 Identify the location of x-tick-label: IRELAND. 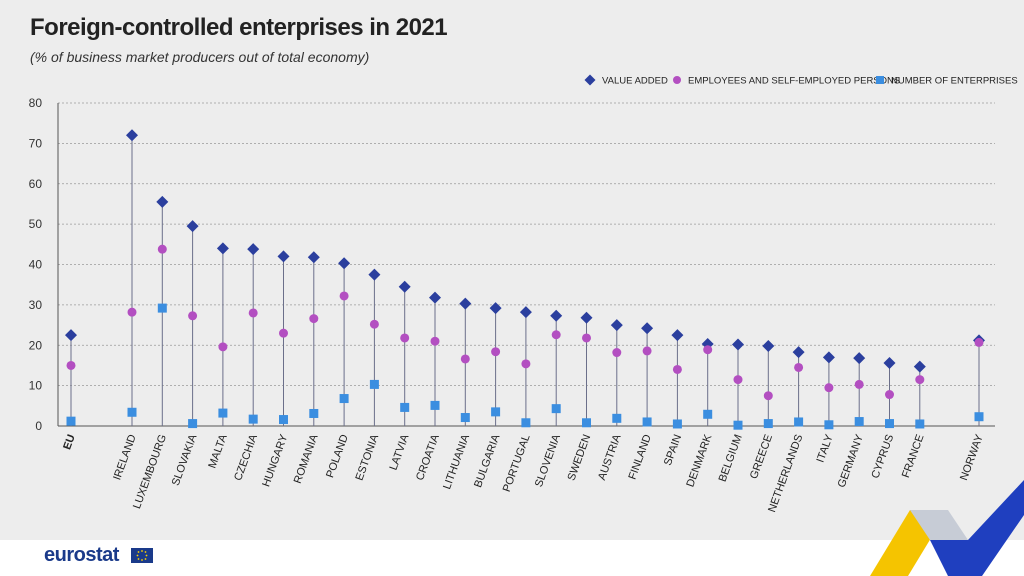
(125, 457).